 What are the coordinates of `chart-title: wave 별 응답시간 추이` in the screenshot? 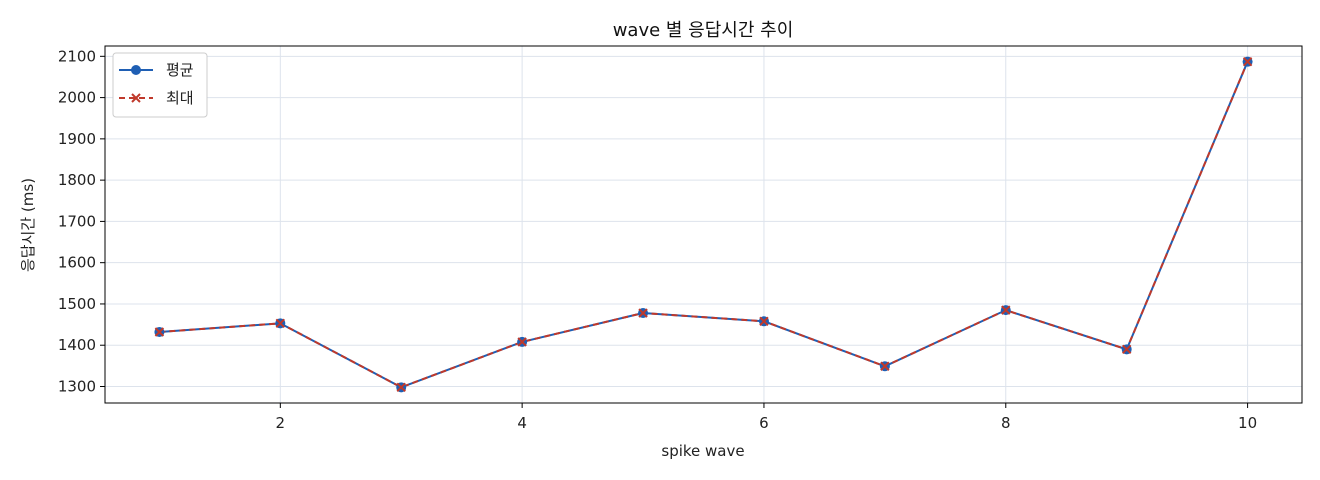 It's located at (703, 30).